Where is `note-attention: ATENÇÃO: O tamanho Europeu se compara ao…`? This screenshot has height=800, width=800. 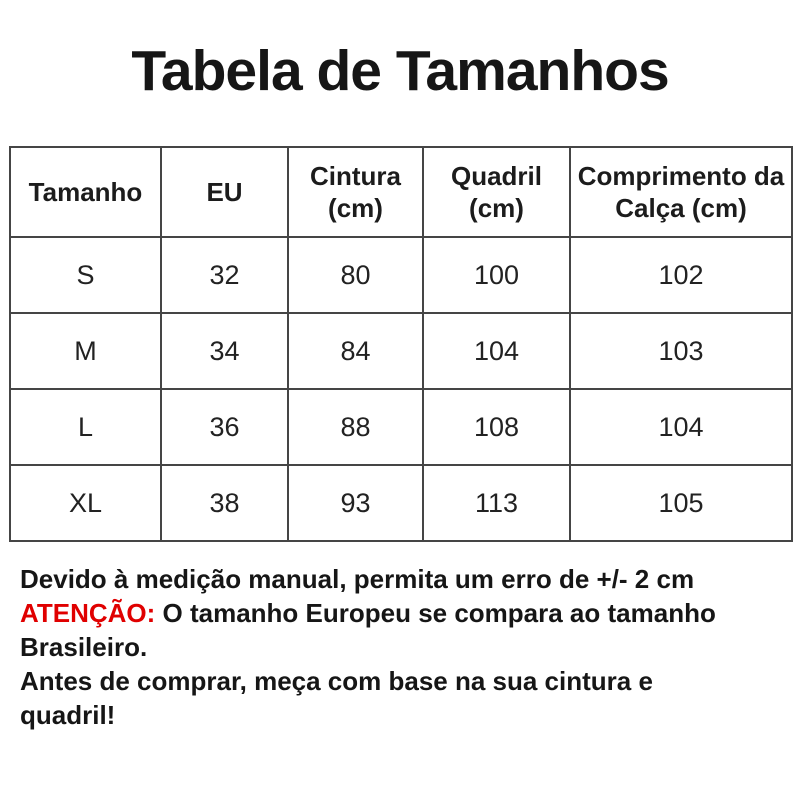
note-attention: ATENÇÃO: O tamanho Europeu se compara ao… is located at coordinates (410, 613).